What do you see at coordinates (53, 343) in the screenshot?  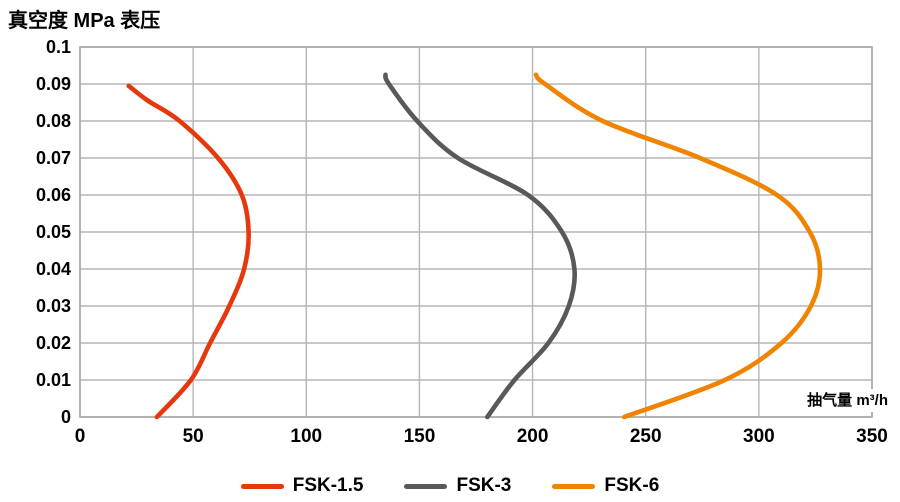 I see `y-tick-label: 0.02` at bounding box center [53, 343].